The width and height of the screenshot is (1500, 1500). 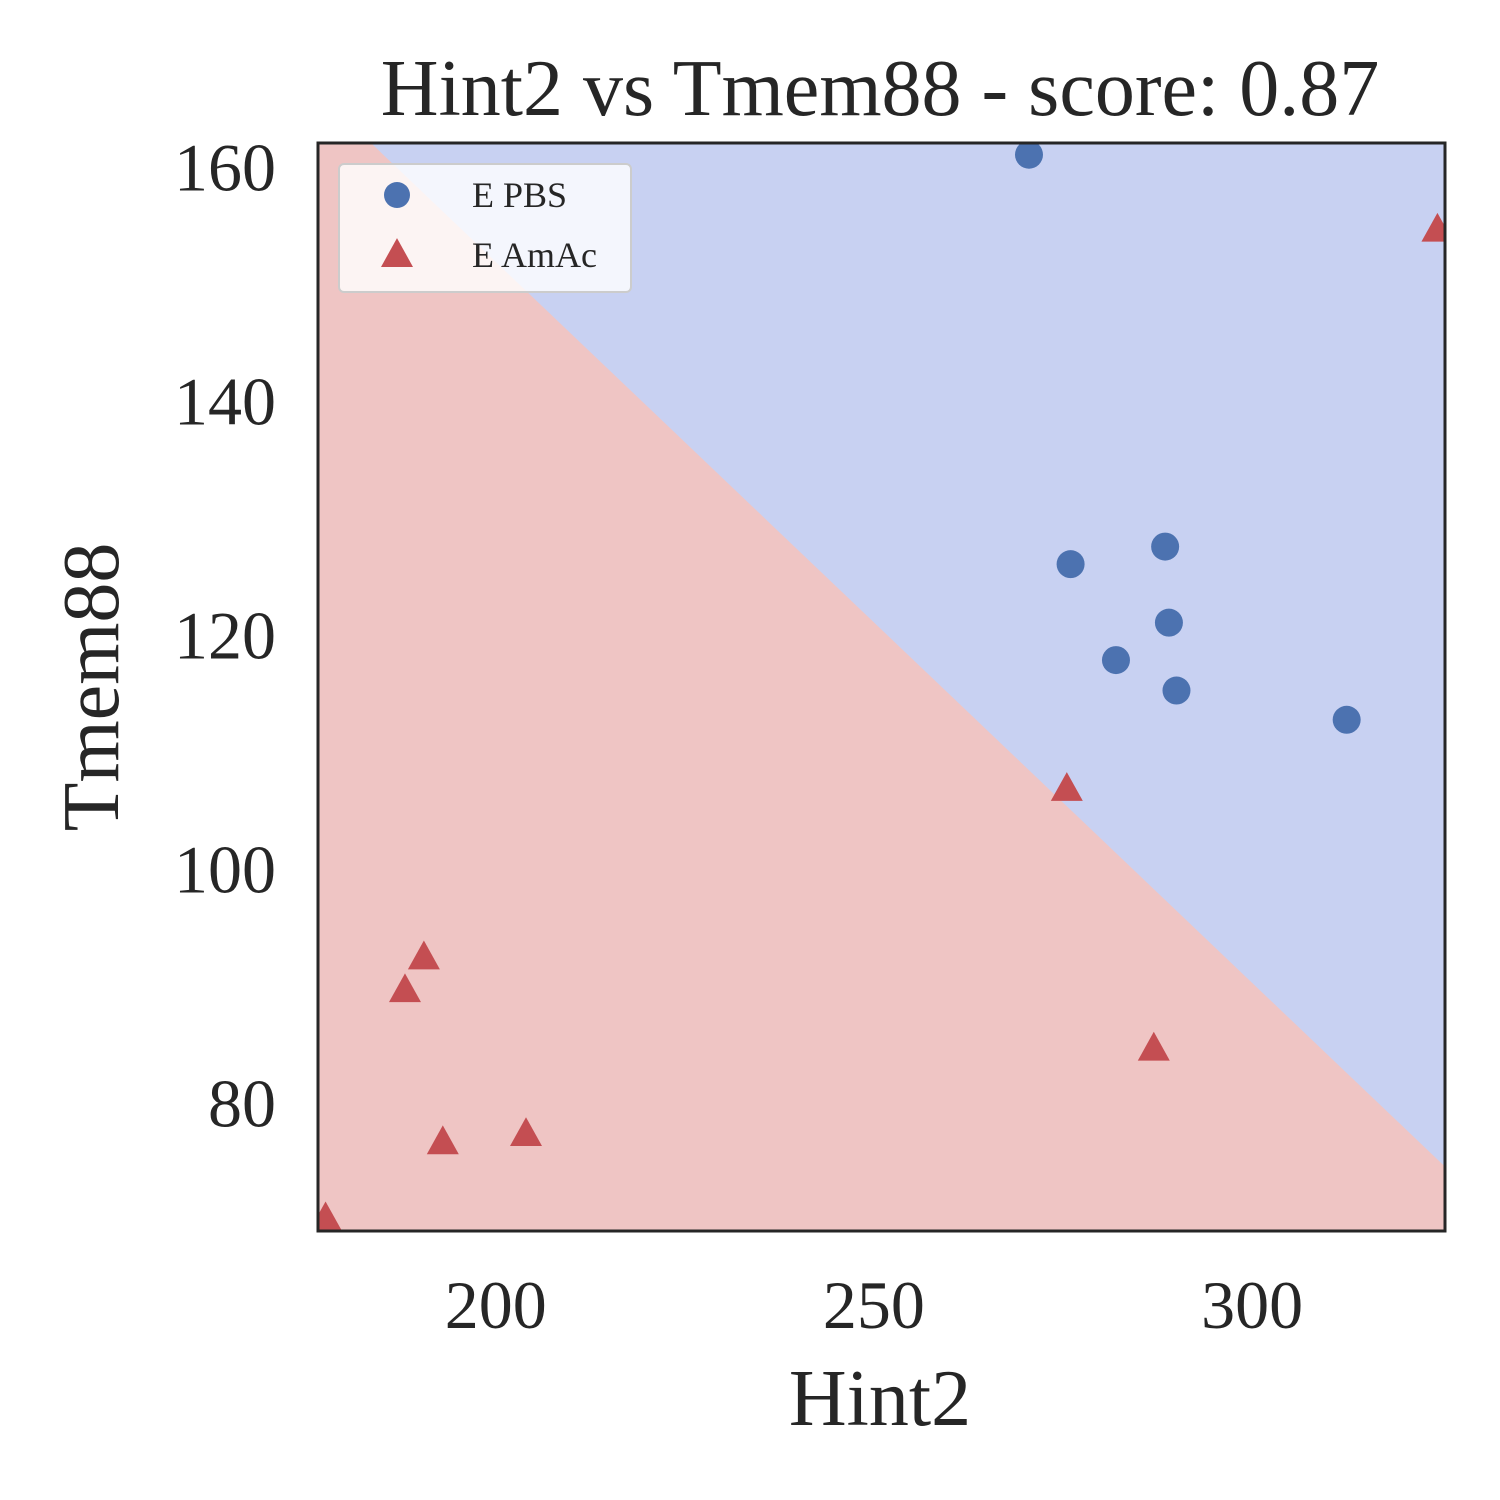 I want to click on legend-box, so click(x=485, y=228).